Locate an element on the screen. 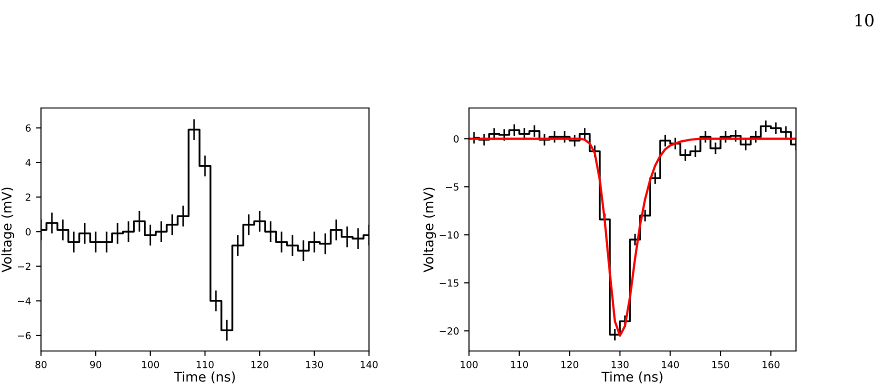  y-tick-label: 4 is located at coordinates (28, 162).